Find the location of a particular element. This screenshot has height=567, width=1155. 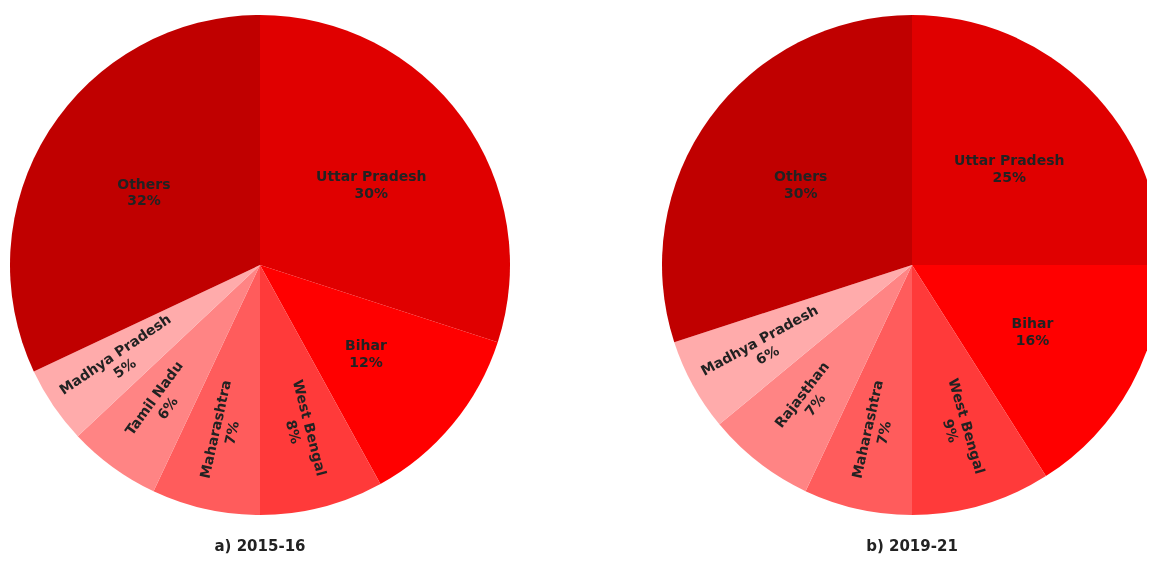

text: b) 2019-21 is located at coordinates (912, 546).